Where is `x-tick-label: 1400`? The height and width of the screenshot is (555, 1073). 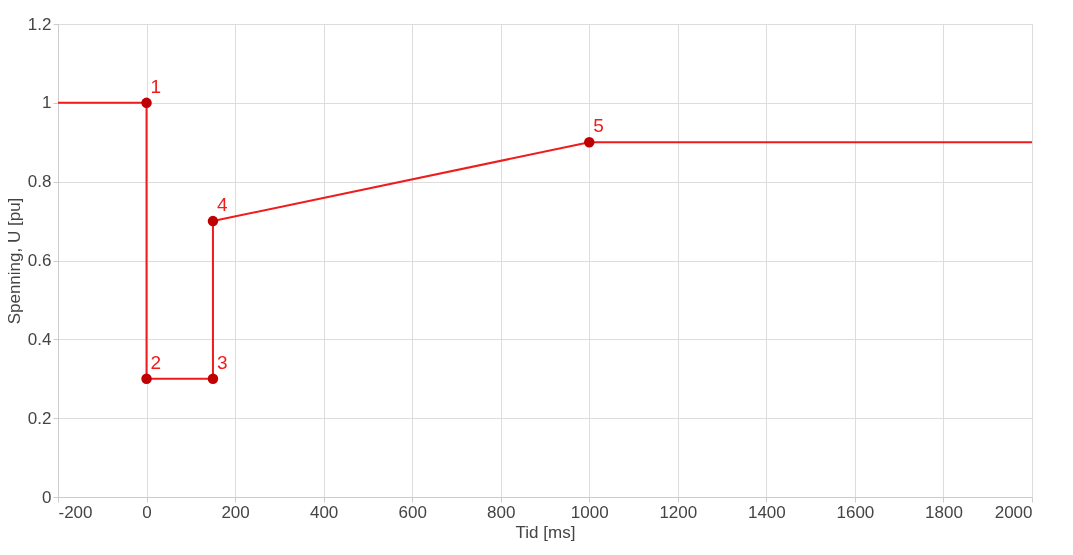 x-tick-label: 1400 is located at coordinates (766, 512).